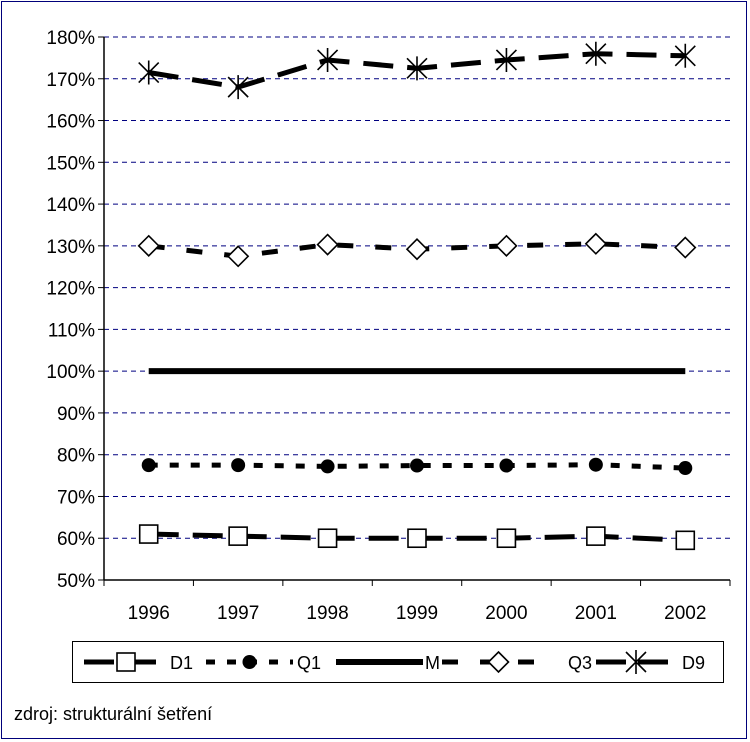 The width and height of the screenshot is (750, 742). I want to click on legend, so click(398, 662).